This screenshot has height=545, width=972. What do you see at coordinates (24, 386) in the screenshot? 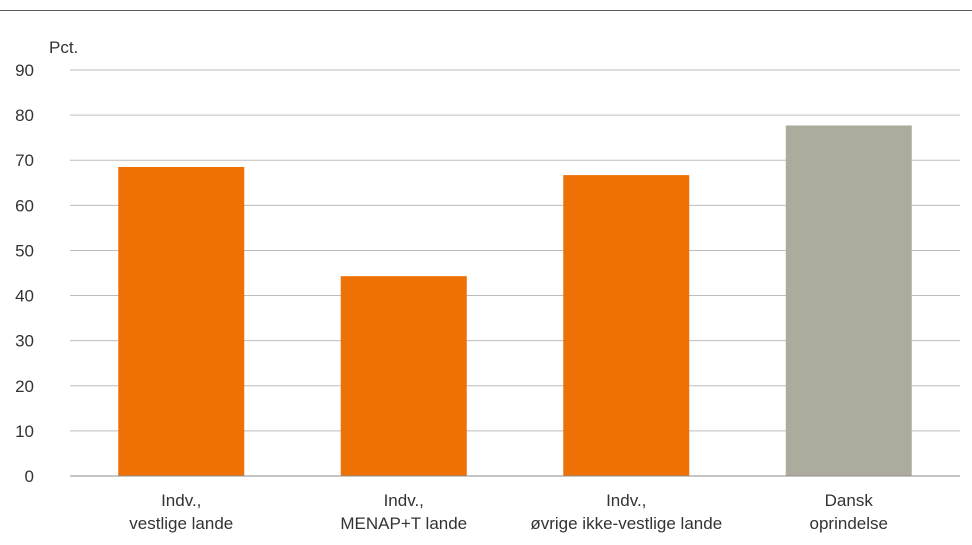
I see `y-tick-label: 20` at bounding box center [24, 386].